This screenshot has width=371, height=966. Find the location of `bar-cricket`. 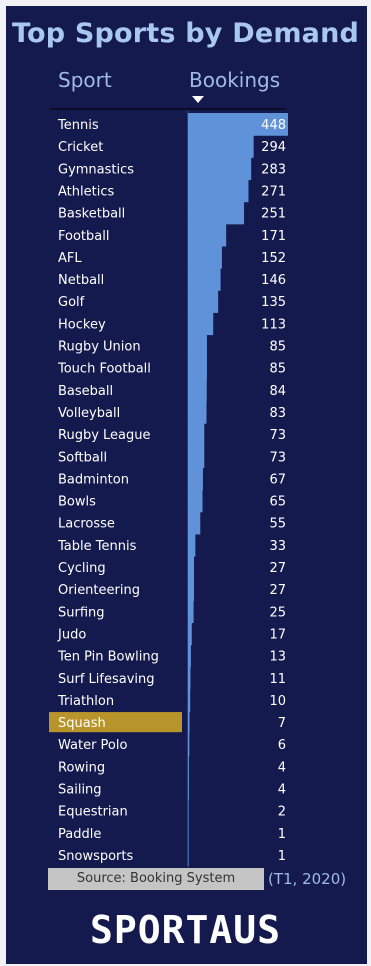

bar-cricket is located at coordinates (221, 146).